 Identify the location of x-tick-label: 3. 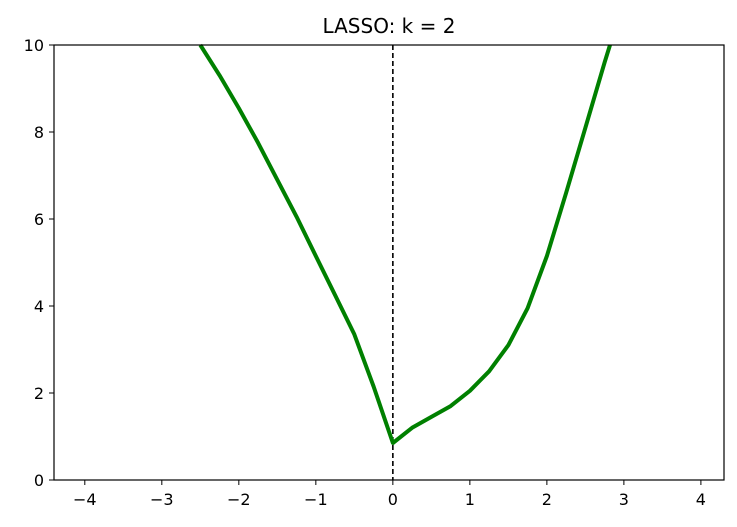
(624, 499).